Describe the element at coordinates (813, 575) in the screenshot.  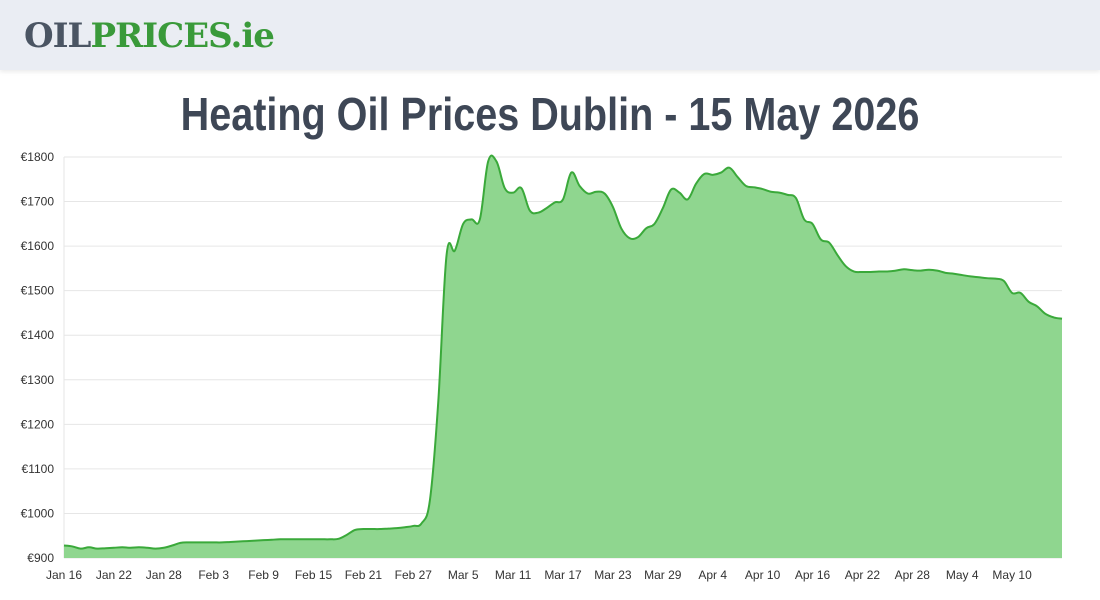
I see `x-tick-label: Apr 16` at that location.